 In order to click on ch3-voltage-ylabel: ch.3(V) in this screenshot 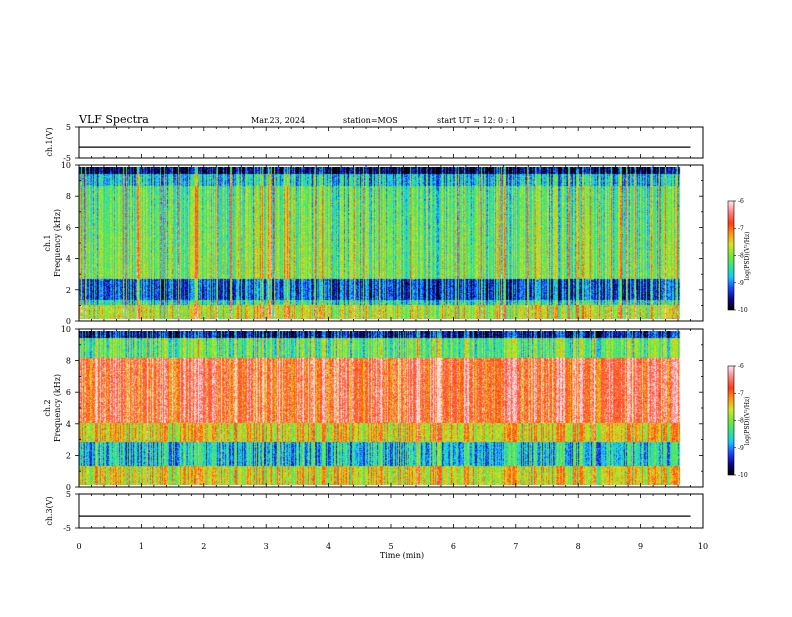, I will do `click(49, 510)`.